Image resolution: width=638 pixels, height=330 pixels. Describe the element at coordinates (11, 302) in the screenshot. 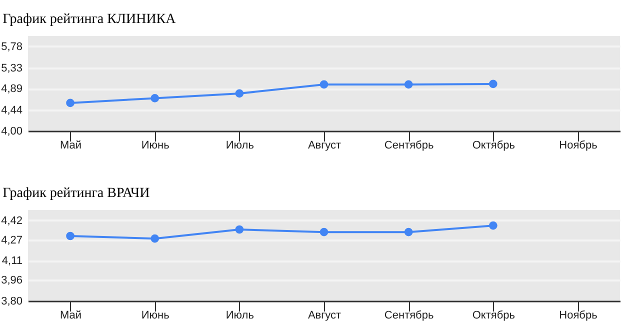

I see `y-tick-label: 3,80` at that location.